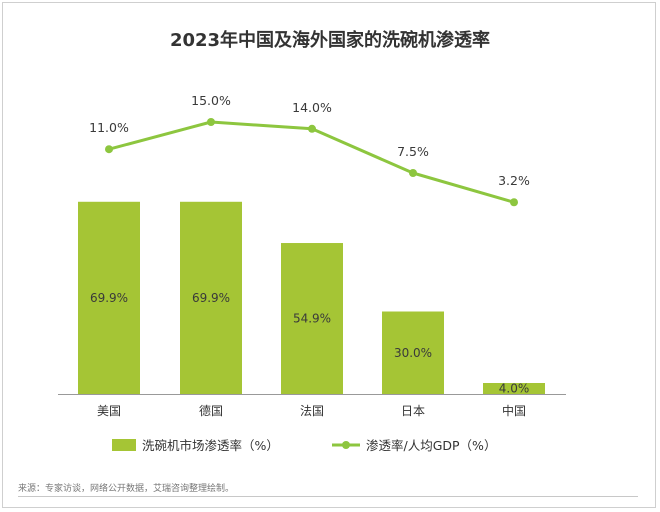  I want to click on x-tick-label: 美国, so click(109, 411).